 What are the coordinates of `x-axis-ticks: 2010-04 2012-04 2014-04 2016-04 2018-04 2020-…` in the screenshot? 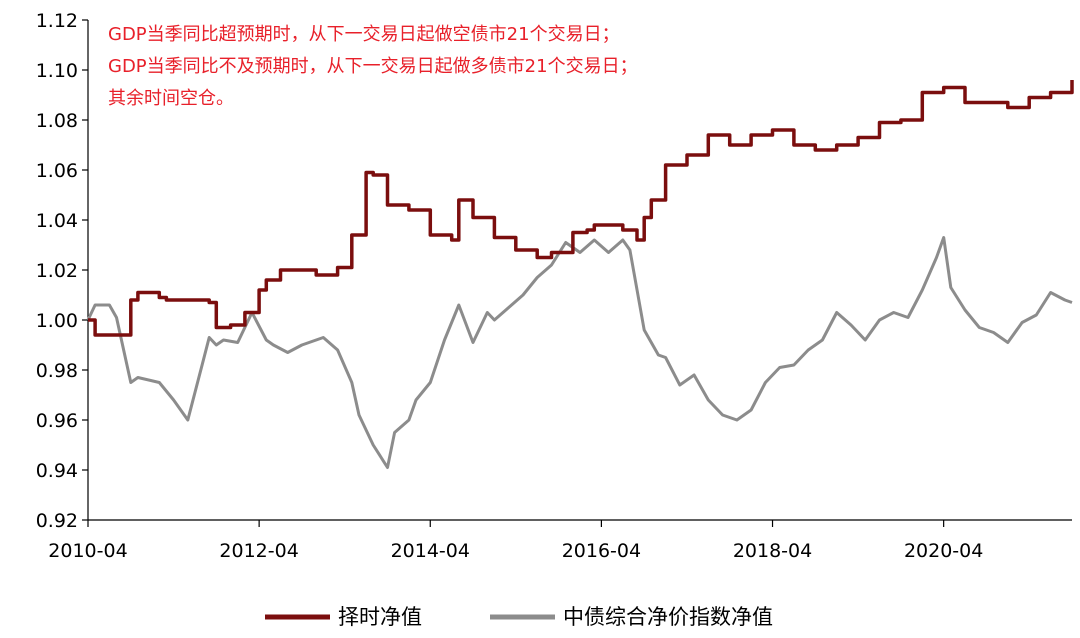 It's located at (515, 541).